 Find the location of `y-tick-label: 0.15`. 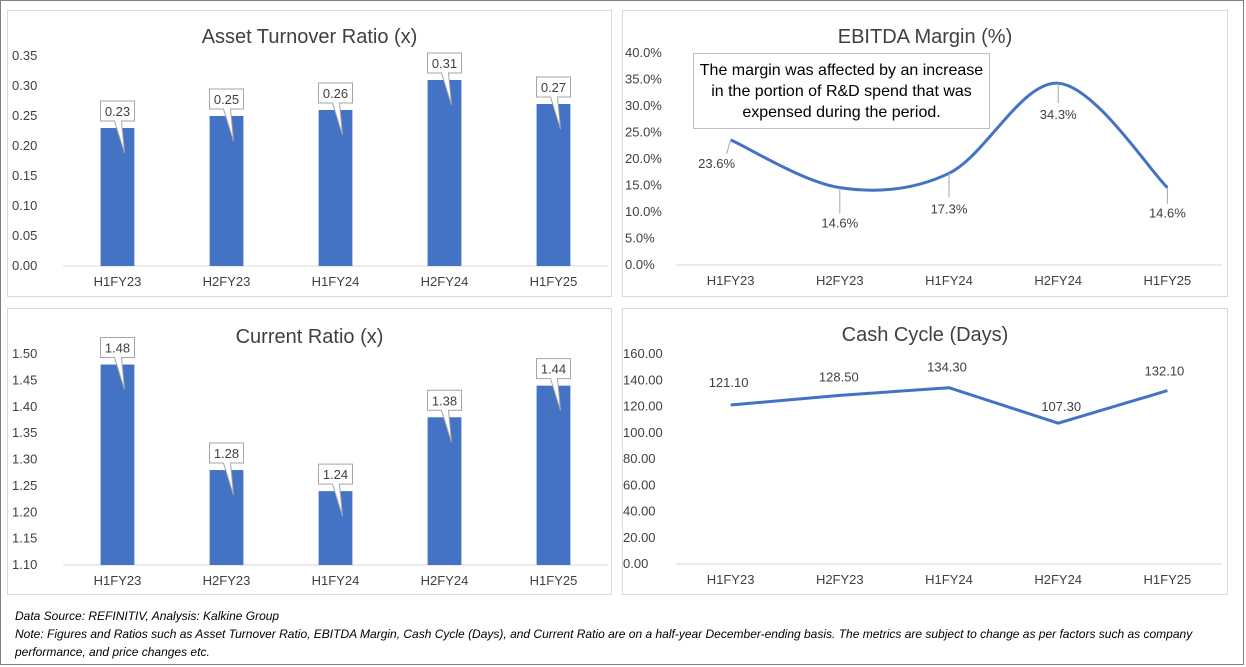

y-tick-label: 0.15 is located at coordinates (24, 175).